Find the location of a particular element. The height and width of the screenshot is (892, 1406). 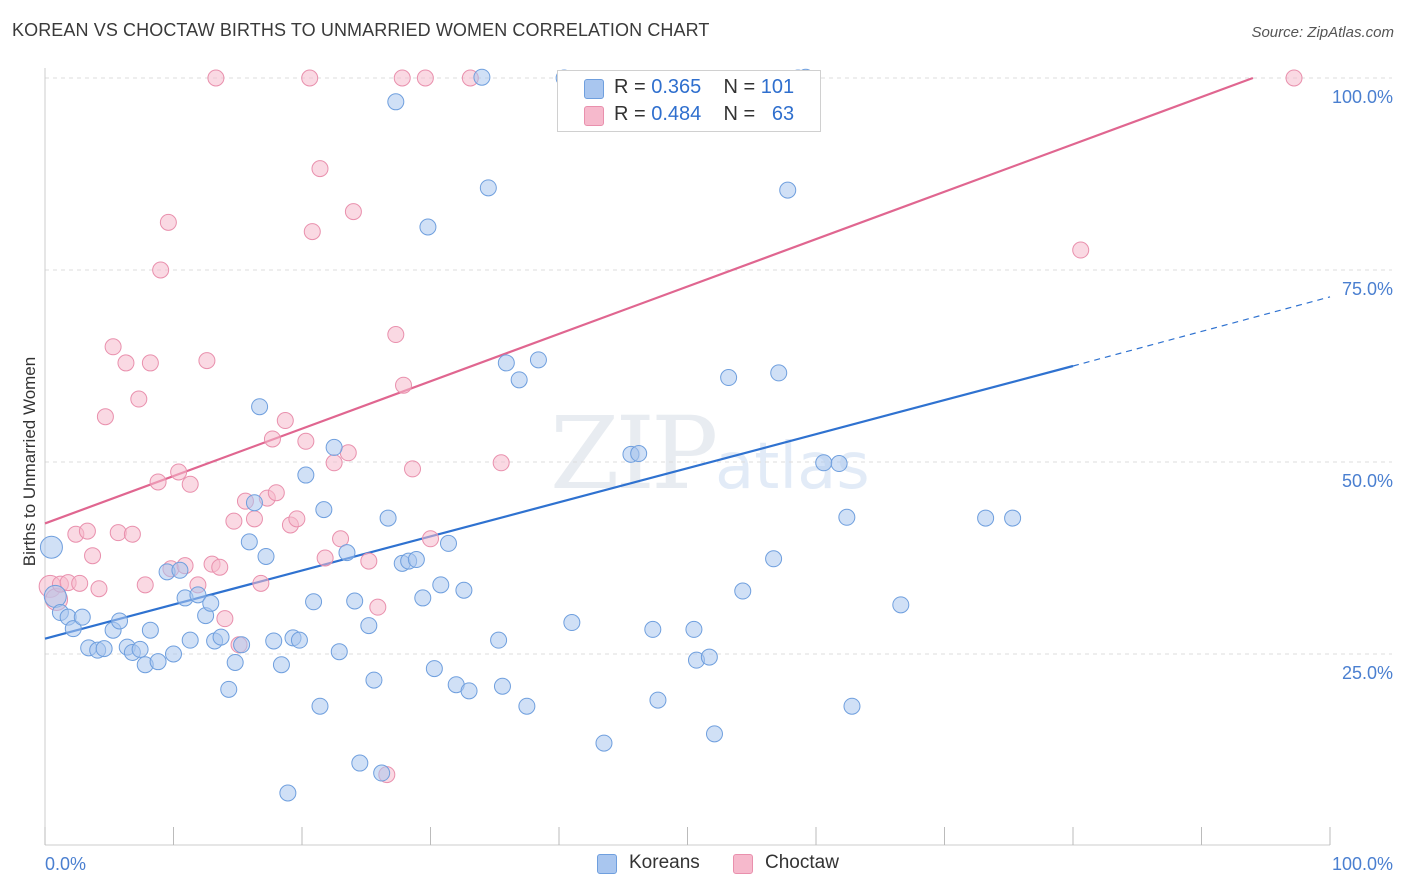

korean-trend-extension is located at coordinates (1201, 331).